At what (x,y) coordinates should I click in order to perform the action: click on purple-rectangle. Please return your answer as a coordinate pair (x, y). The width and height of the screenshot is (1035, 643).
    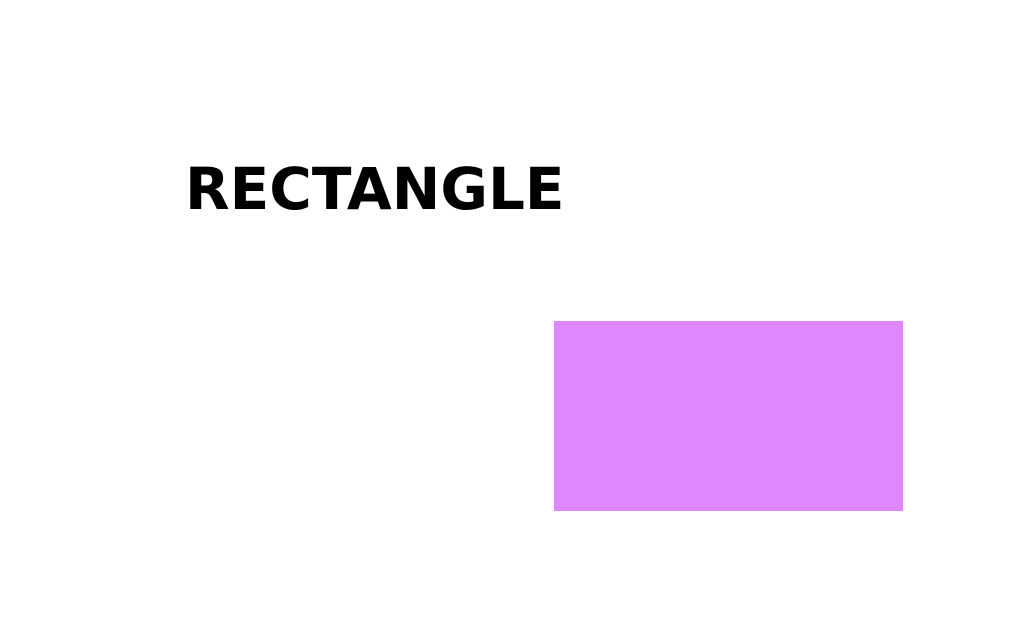
    Looking at the image, I should click on (728, 416).